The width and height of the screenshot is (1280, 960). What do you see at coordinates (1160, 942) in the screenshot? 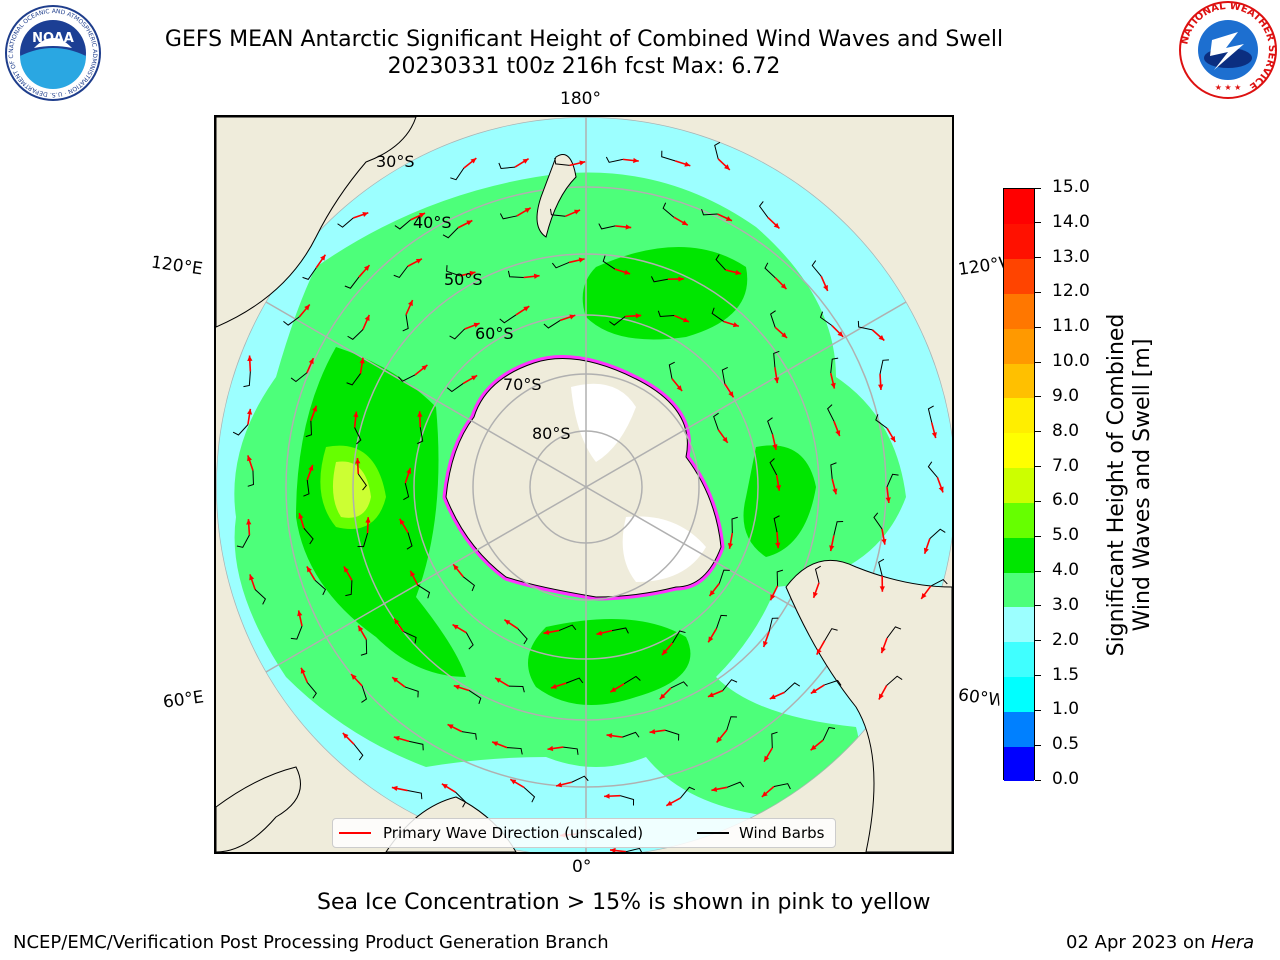
I see `footer-date: 02 Apr 2023 on Hera` at bounding box center [1160, 942].